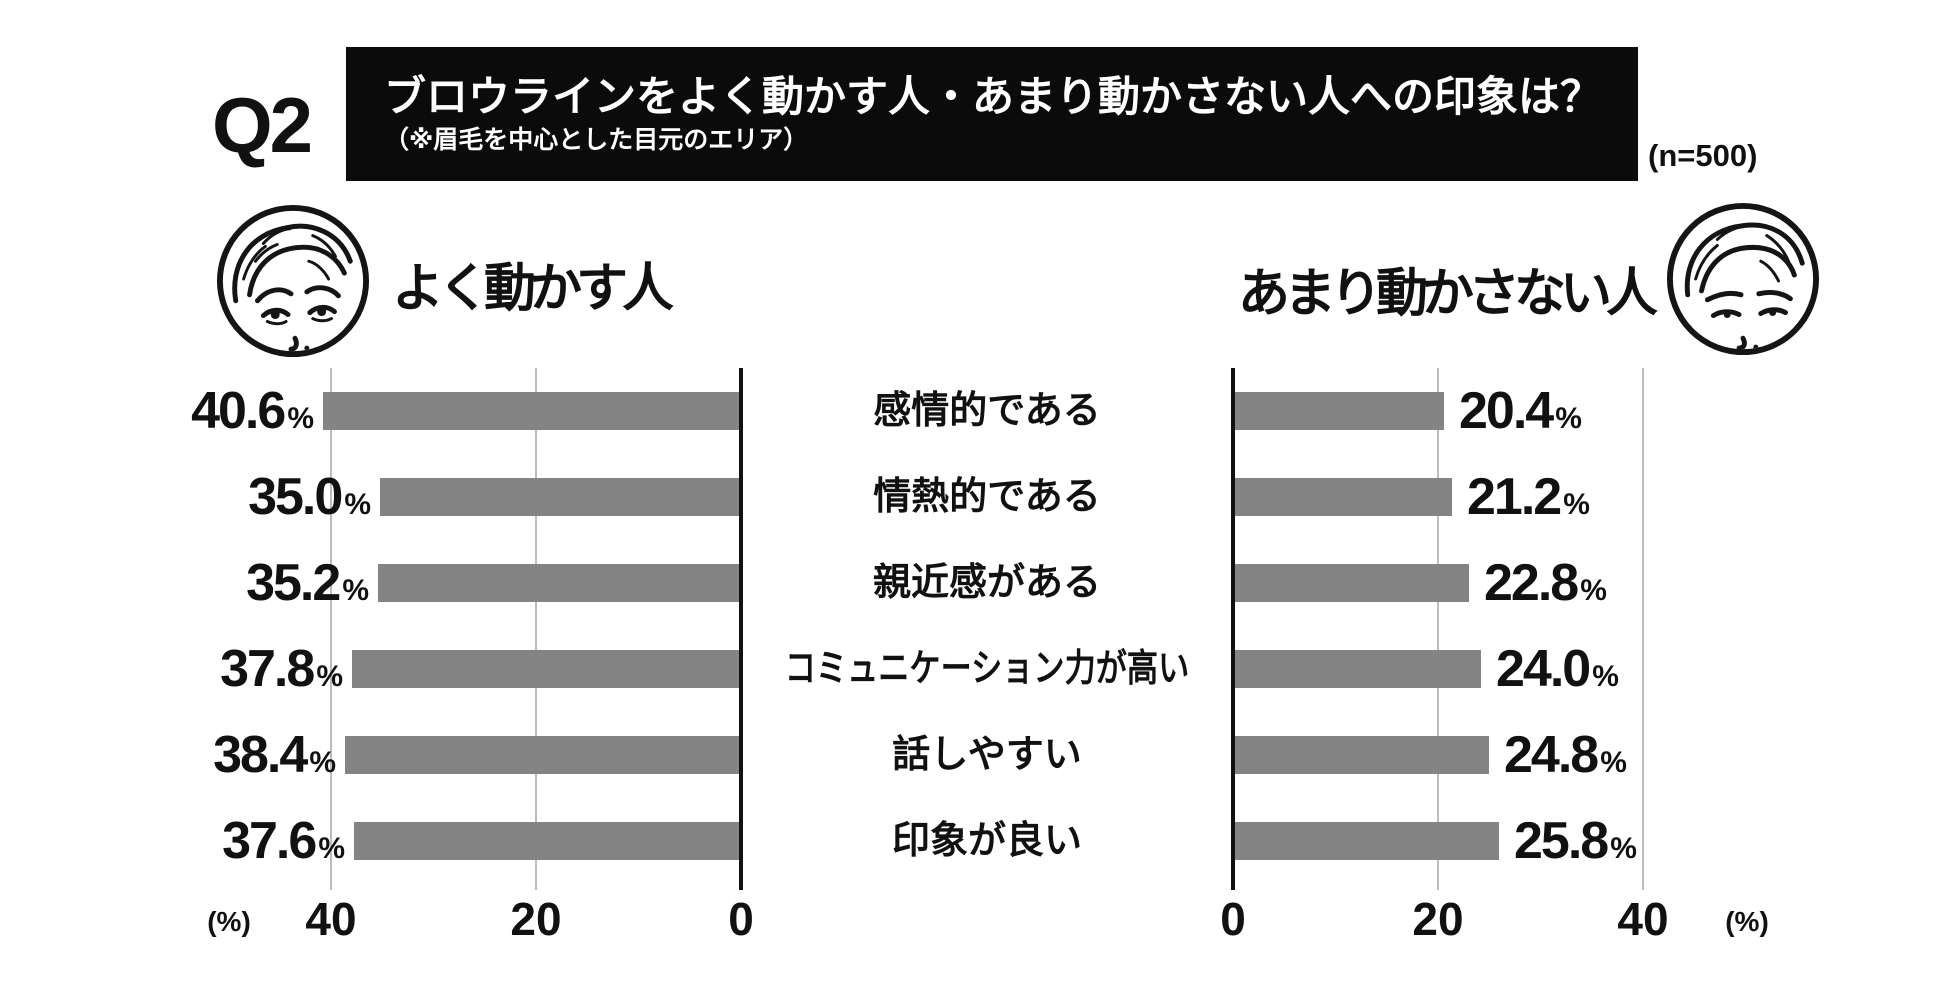  I want to click on value-number: 38.4, so click(260, 755).